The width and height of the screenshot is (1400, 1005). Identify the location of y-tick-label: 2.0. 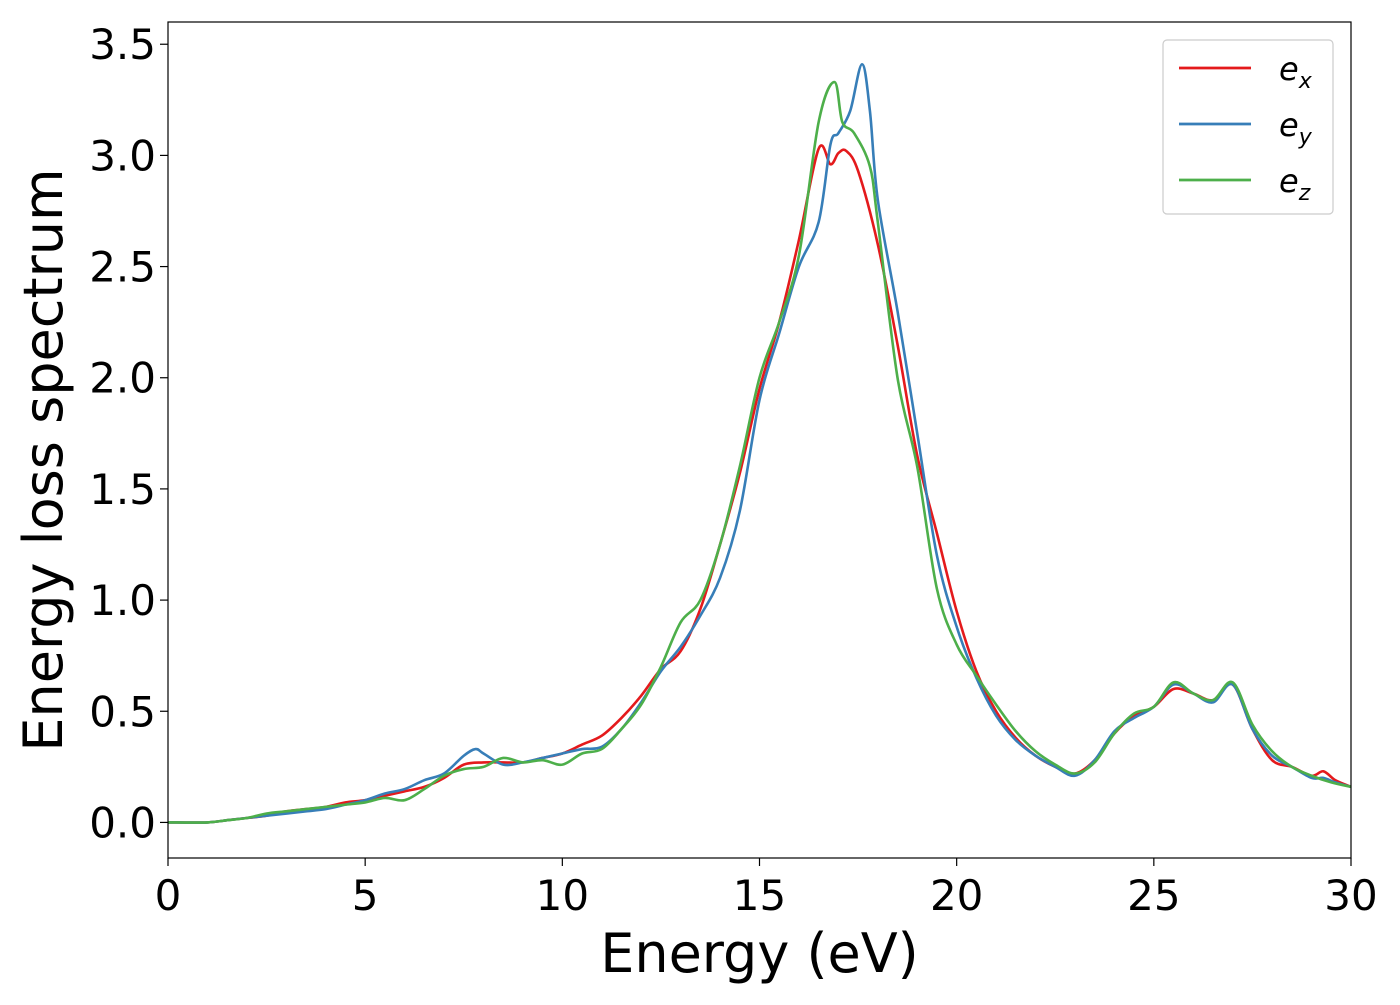
(122, 378).